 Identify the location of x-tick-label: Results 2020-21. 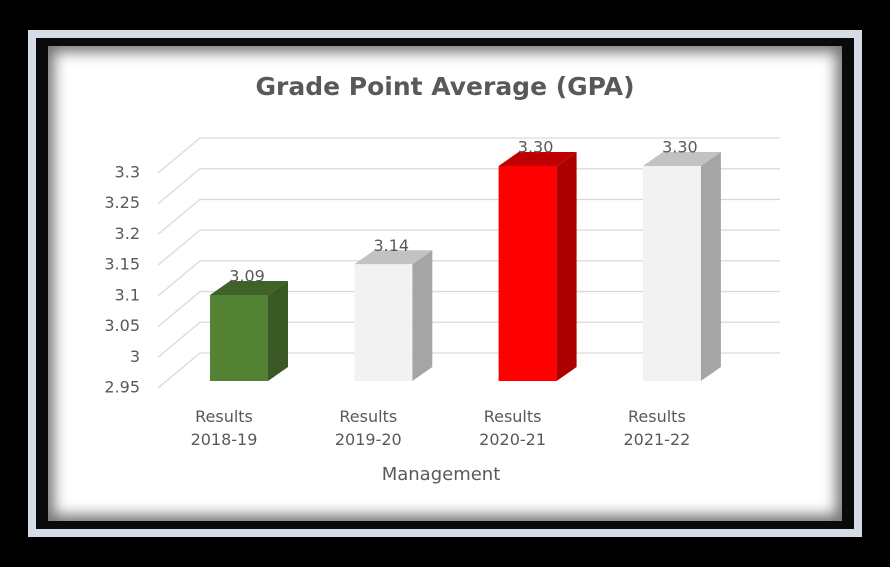
(513, 428).